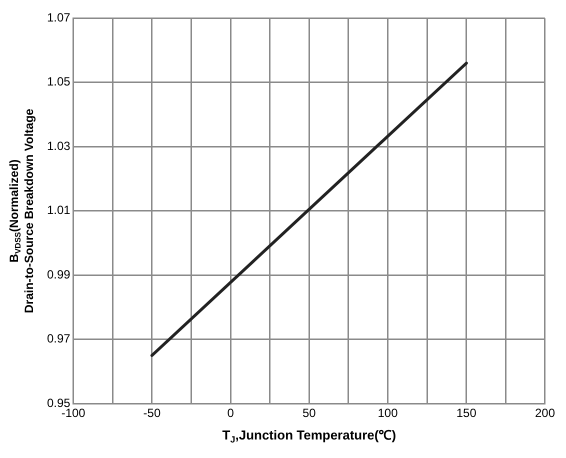 This screenshot has height=458, width=566. I want to click on y-tick-label: 1.07, so click(58, 17).